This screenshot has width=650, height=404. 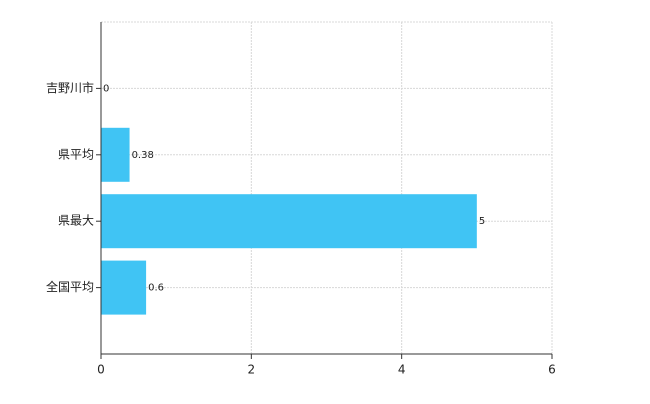 I want to click on value-label: 5, so click(x=482, y=221).